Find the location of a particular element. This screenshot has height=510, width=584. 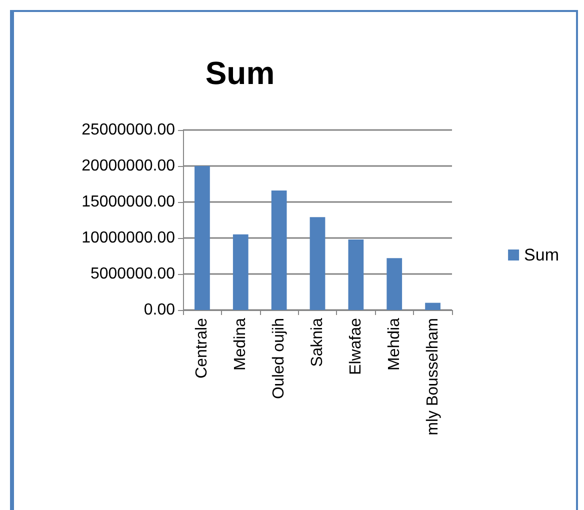

x-tick-label: Medina is located at coordinates (241, 344).